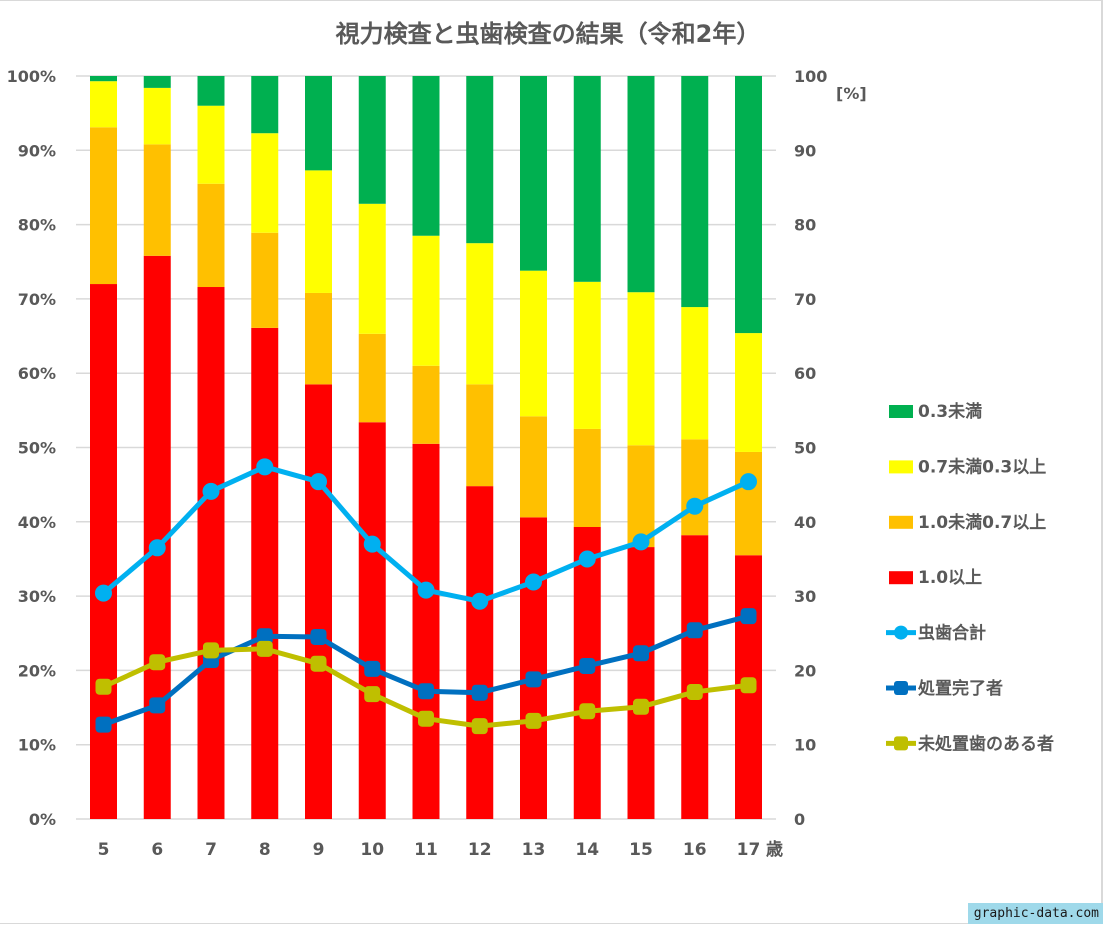 The height and width of the screenshot is (926, 1105). I want to click on x-tick-label: 17, so click(749, 850).